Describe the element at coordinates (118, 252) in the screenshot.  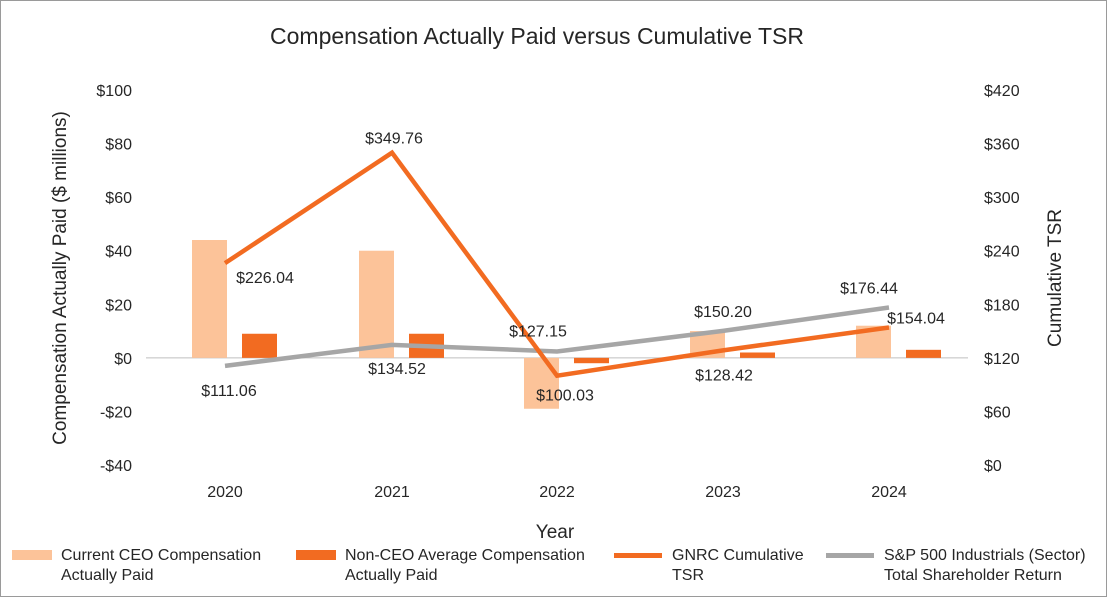
I see `y-tick-label: $40` at that location.